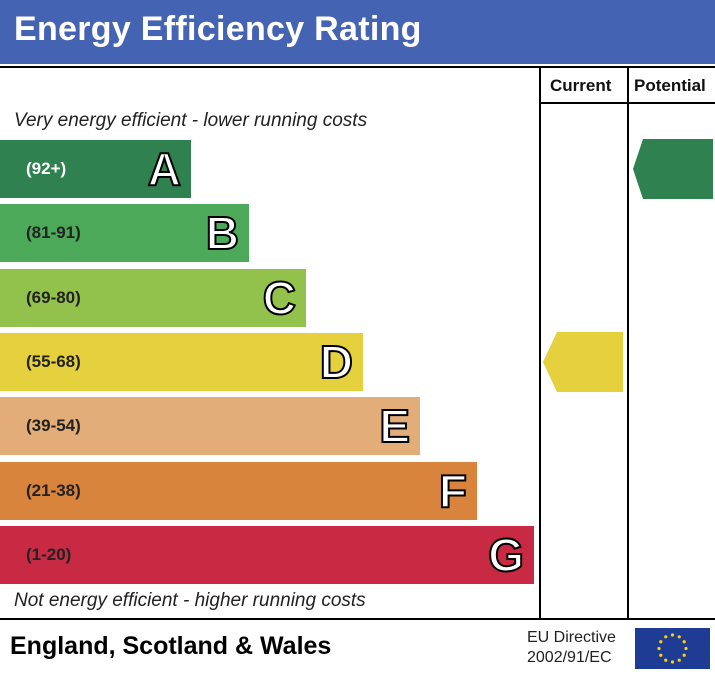 The height and width of the screenshot is (674, 715). What do you see at coordinates (336, 362) in the screenshot?
I see `band-letter-d: D` at bounding box center [336, 362].